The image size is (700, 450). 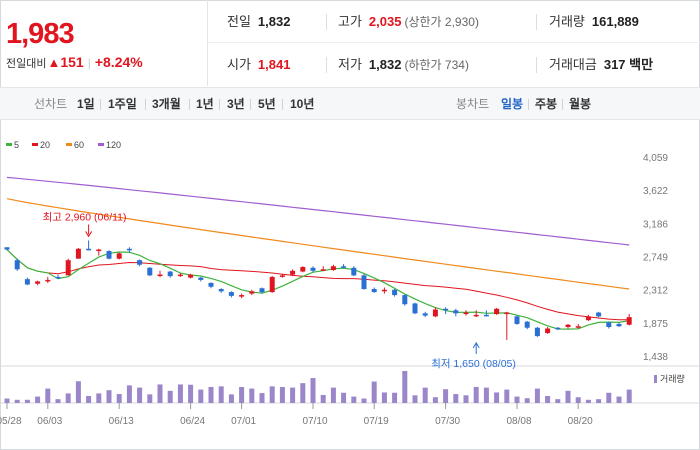 What do you see at coordinates (350, 21) in the screenshot?
I see `stat-label: 고가` at bounding box center [350, 21].